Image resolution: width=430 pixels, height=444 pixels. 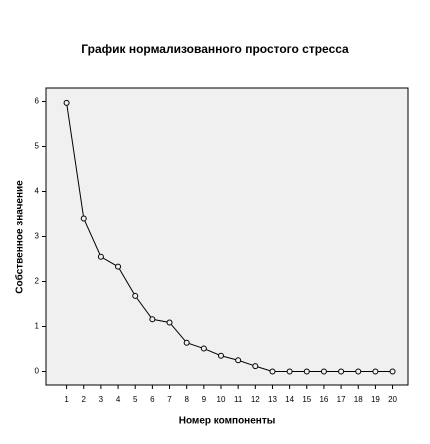 I want to click on y-tick-label: 6, so click(x=37, y=101).